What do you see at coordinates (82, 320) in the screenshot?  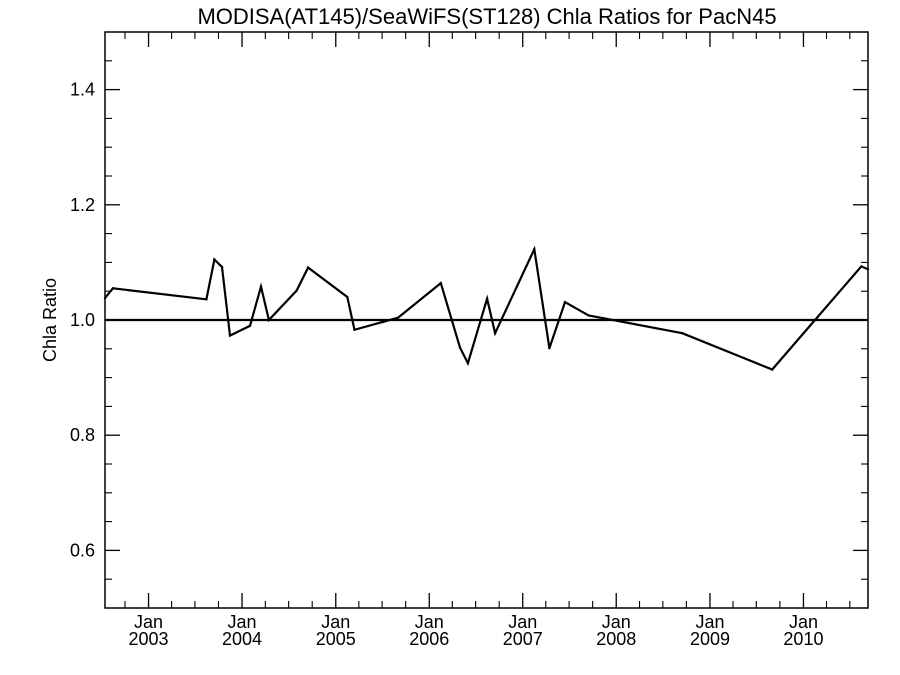 I see `y-tick-label: 1.0` at bounding box center [82, 320].